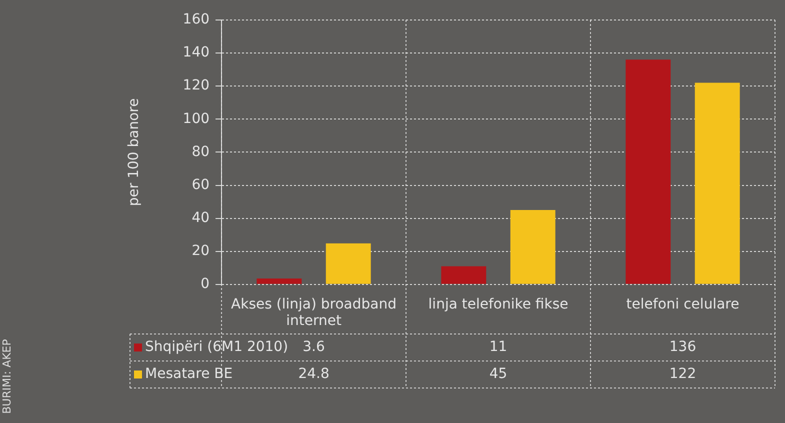  I want to click on y-axis-title: per 100 banore, so click(134, 152).